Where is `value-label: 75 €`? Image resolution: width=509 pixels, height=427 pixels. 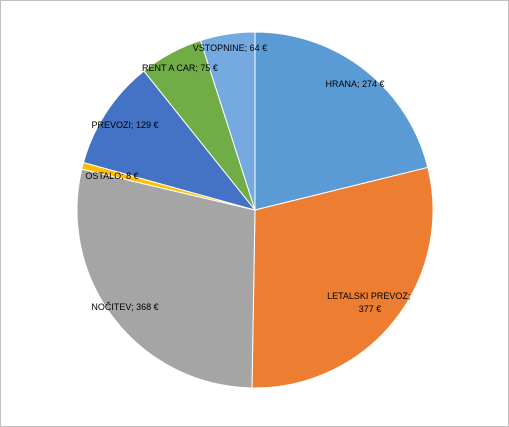 value-label: 75 € is located at coordinates (209, 68).